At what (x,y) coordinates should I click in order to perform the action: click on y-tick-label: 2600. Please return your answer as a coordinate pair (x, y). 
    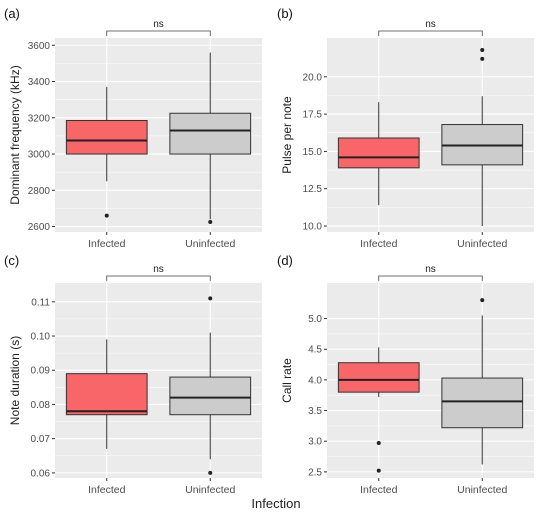
    Looking at the image, I should click on (39, 227).